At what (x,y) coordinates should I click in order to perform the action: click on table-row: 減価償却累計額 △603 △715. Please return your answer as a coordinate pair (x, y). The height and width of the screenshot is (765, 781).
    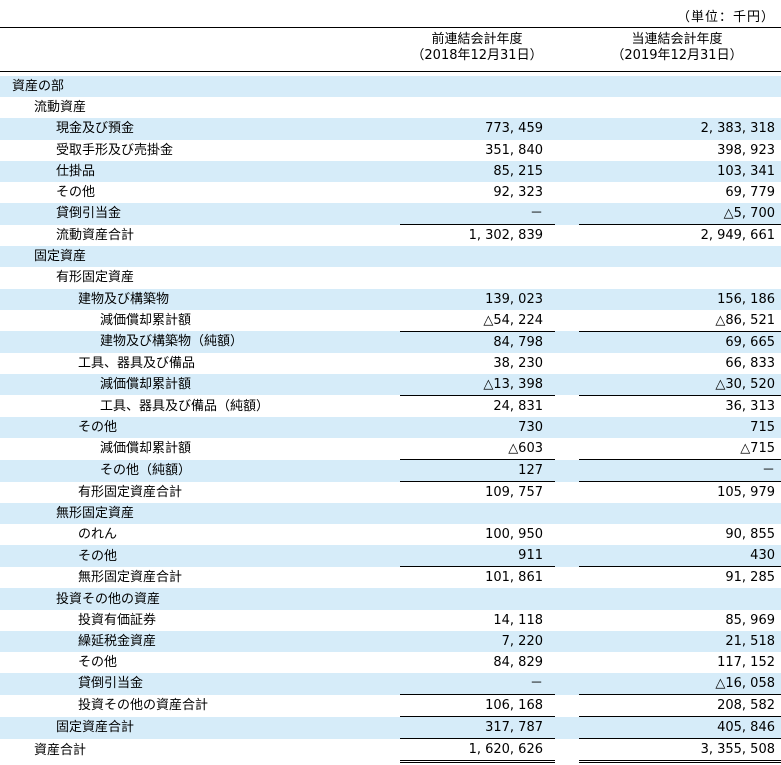
    Looking at the image, I should click on (390, 449).